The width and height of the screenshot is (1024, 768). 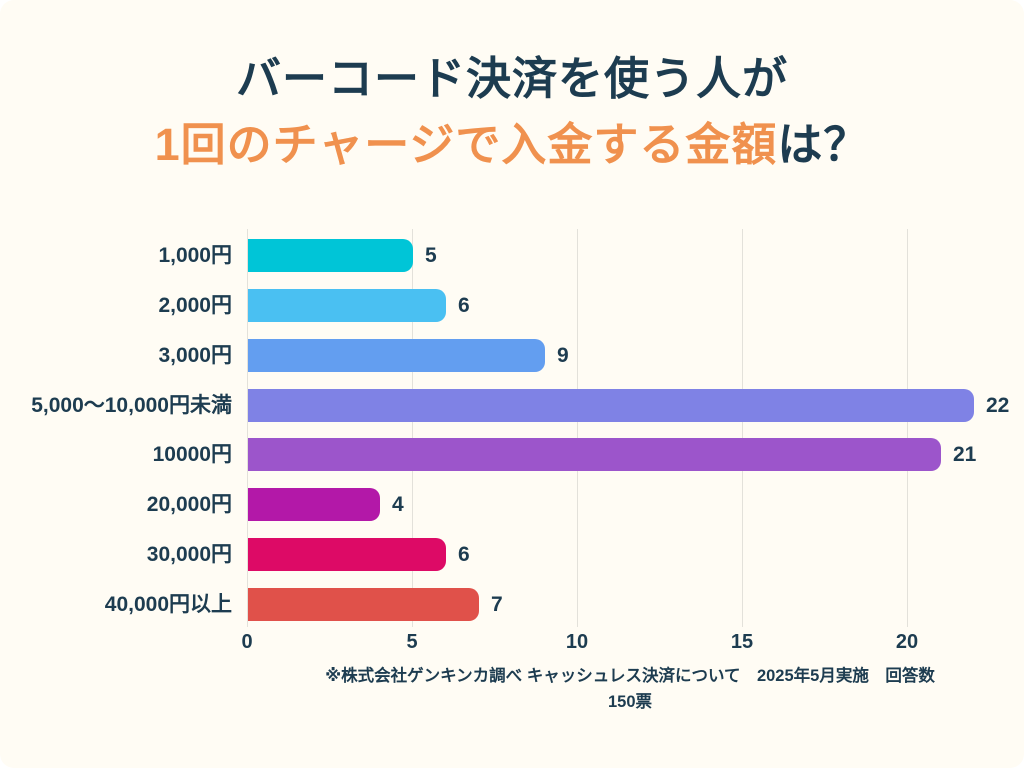 I want to click on title-line-2: 1回のチャージで入金する金額は？, so click(x=512, y=145).